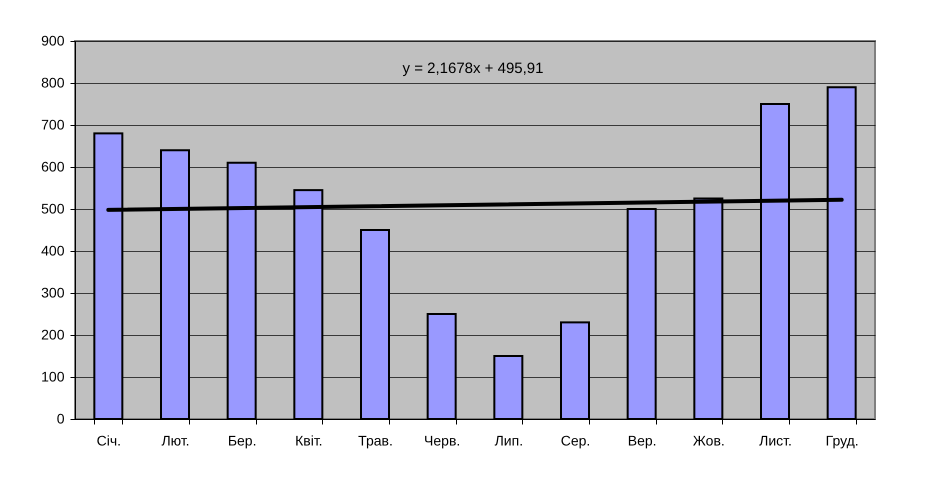 The width and height of the screenshot is (926, 481). Describe the element at coordinates (109, 440) in the screenshot. I see `x-tick-label: Січ.` at that location.